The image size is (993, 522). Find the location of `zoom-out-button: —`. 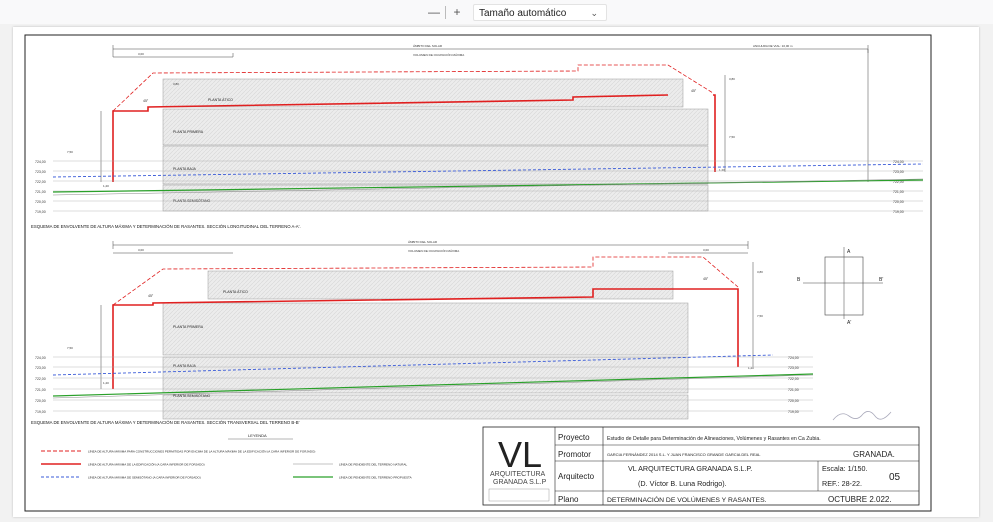

zoom-out-button: — is located at coordinates (434, 12).